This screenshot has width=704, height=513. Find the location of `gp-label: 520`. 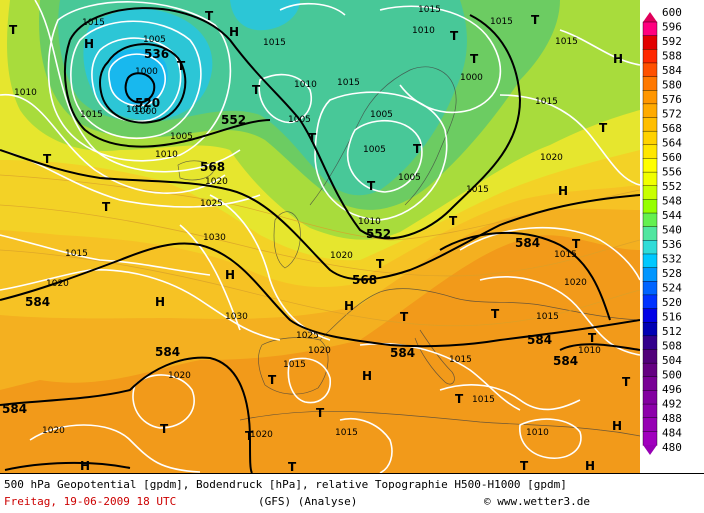

gp-label: 520 is located at coordinates (147, 103).